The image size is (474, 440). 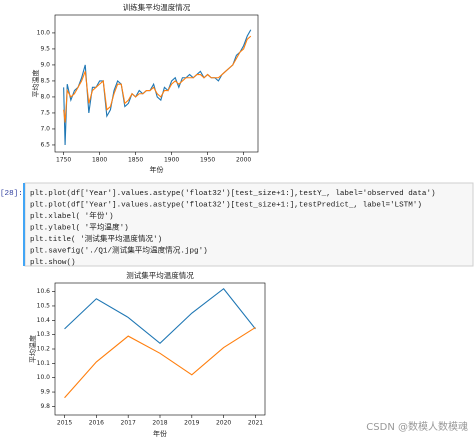 I want to click on code-line: plt.ylabel( '平均温度'), so click(x=79, y=227).